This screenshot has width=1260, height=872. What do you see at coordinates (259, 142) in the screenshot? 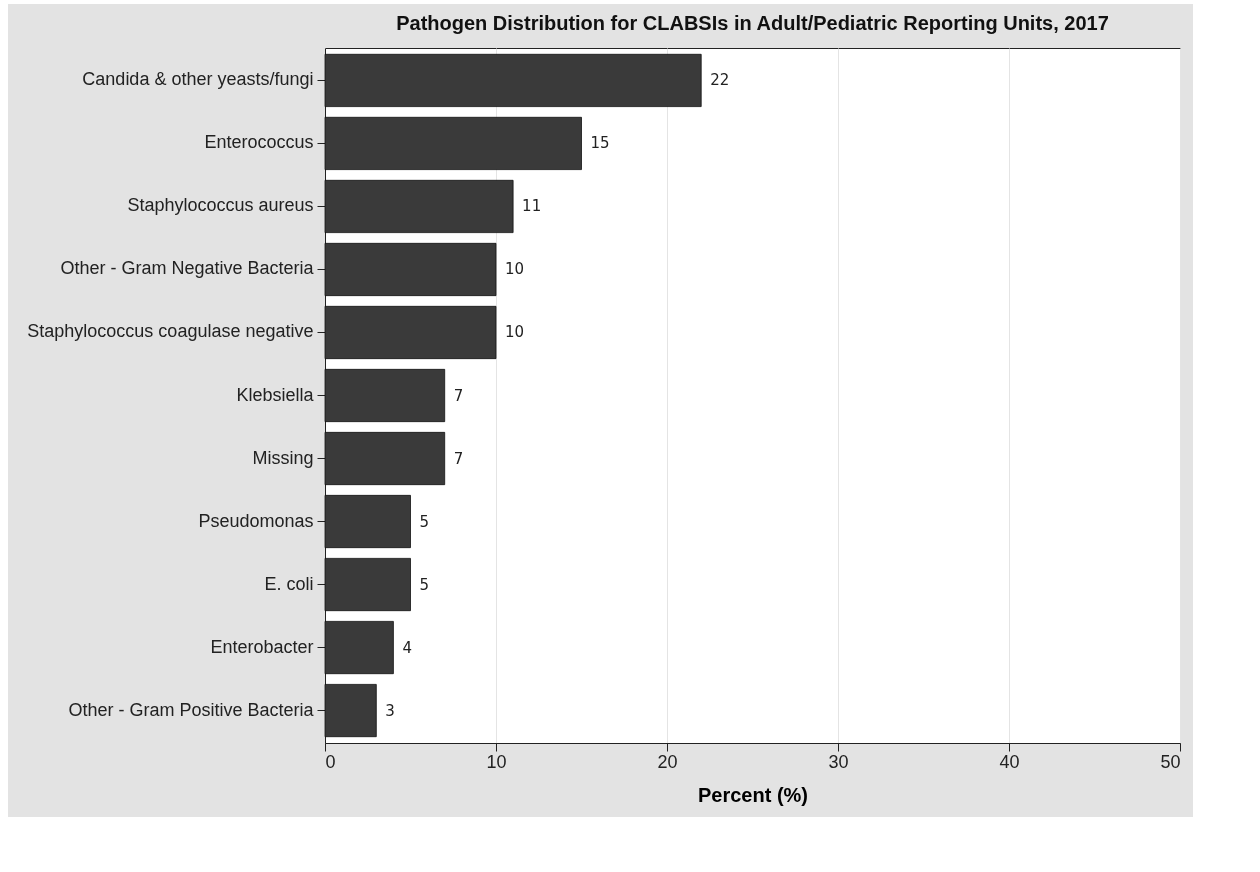
I see `y-tick-label: Enterococcus` at bounding box center [259, 142].